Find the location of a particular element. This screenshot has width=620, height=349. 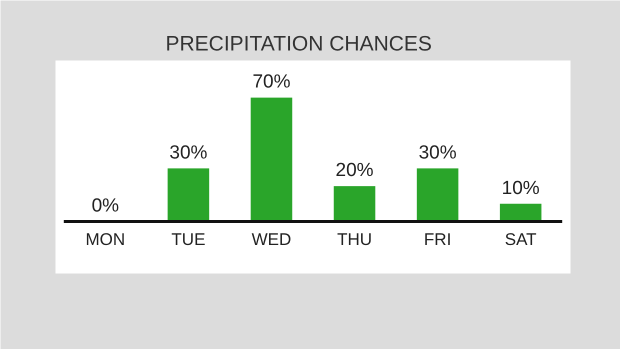

x-tick-label: TUE is located at coordinates (188, 240).